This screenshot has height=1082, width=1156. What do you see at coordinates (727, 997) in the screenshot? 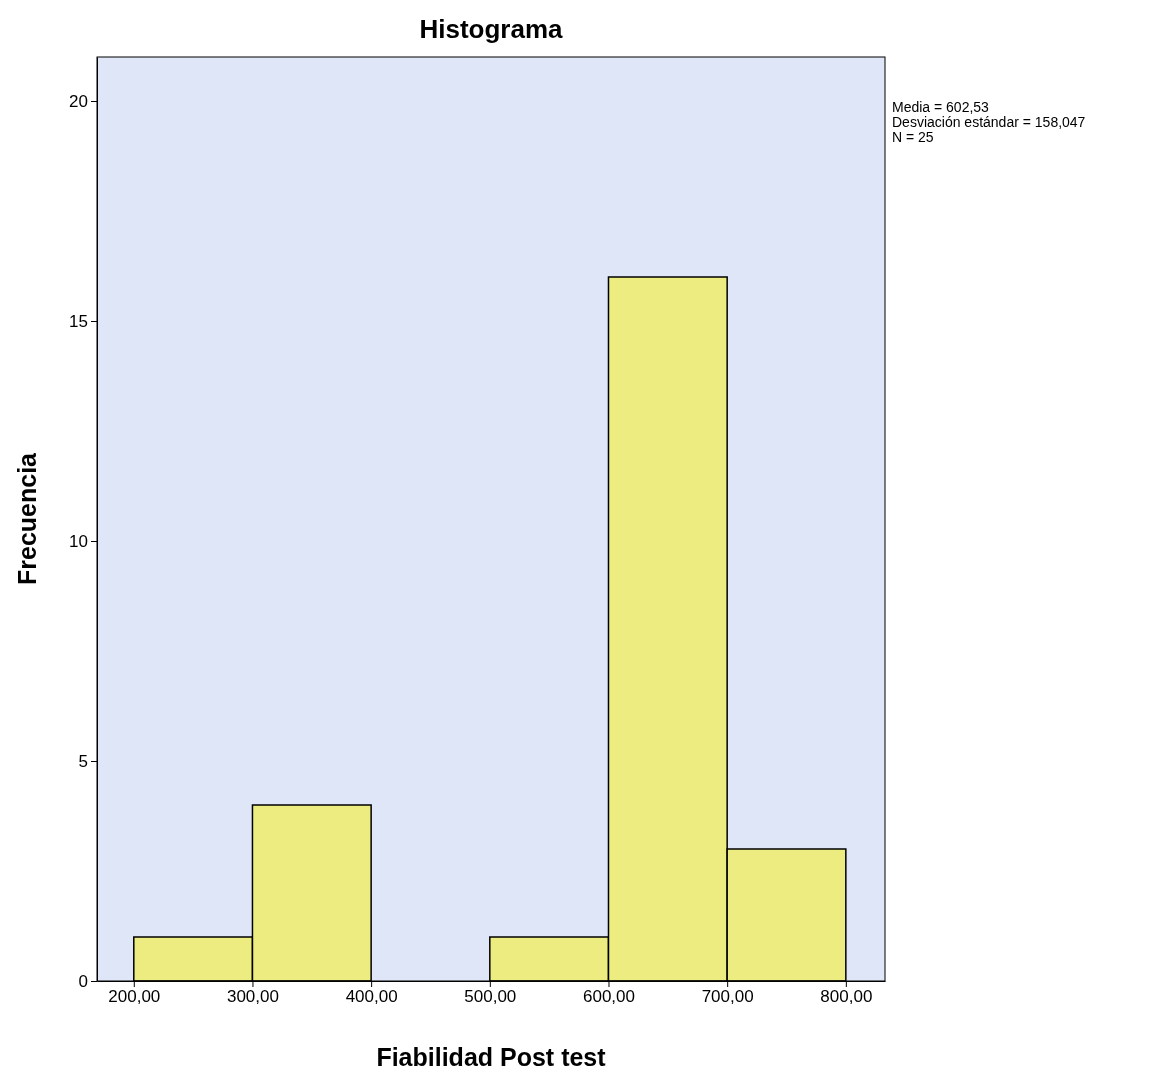
I see `x-tick-label: 700,00` at bounding box center [727, 997].